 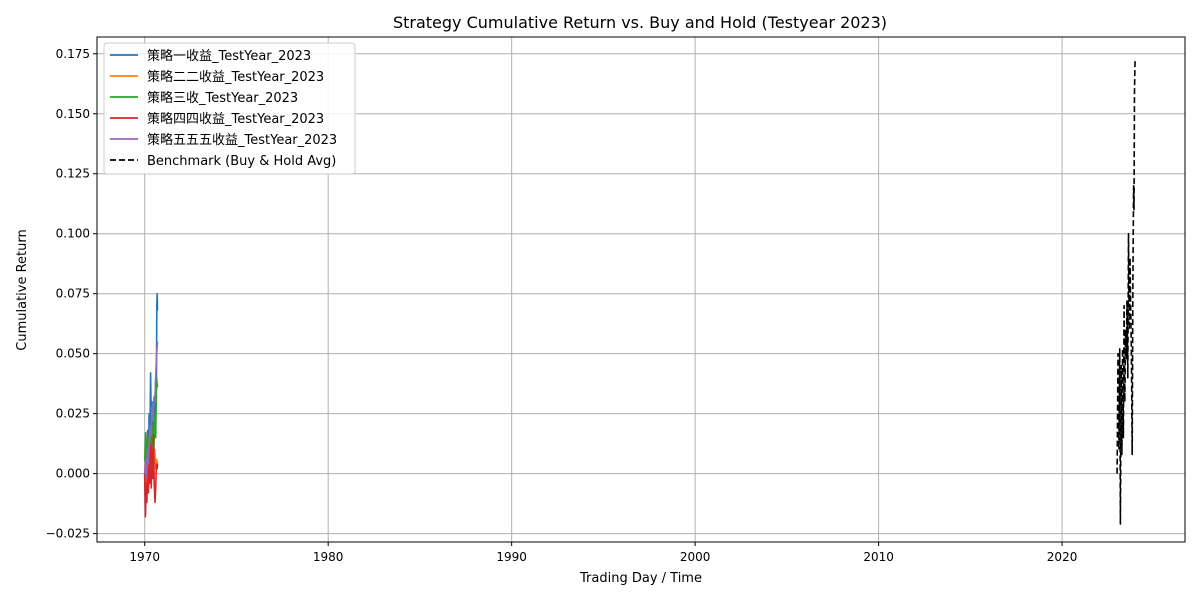 I want to click on y-tick-label: 0.150, so click(x=73, y=114).